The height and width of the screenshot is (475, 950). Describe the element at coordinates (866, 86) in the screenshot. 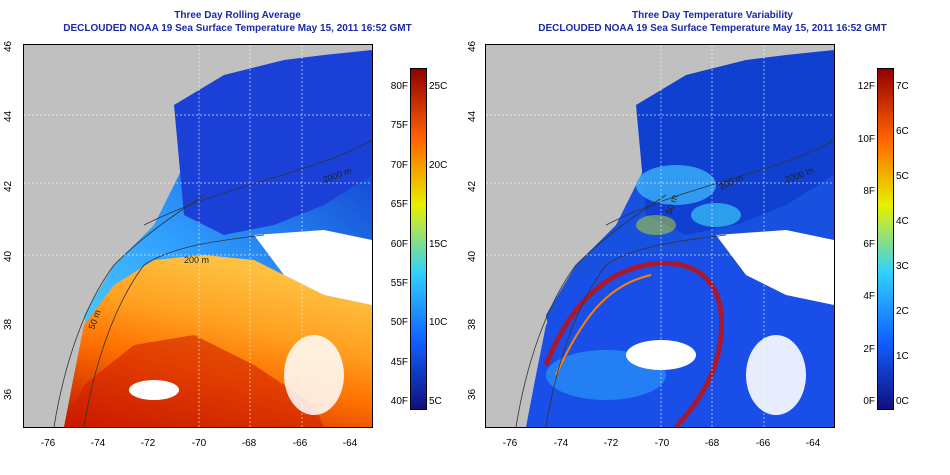

I see `right-colorbar-f-label-6: 12F` at that location.